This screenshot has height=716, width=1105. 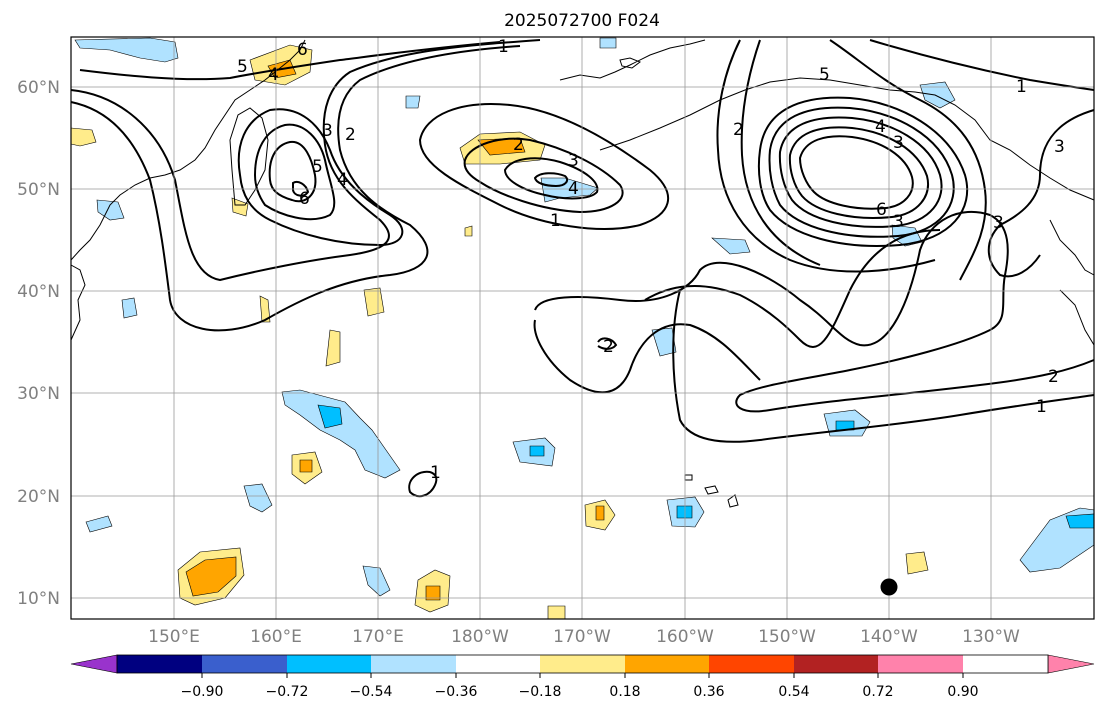 I want to click on colorbar-extend-min, so click(x=94, y=664).